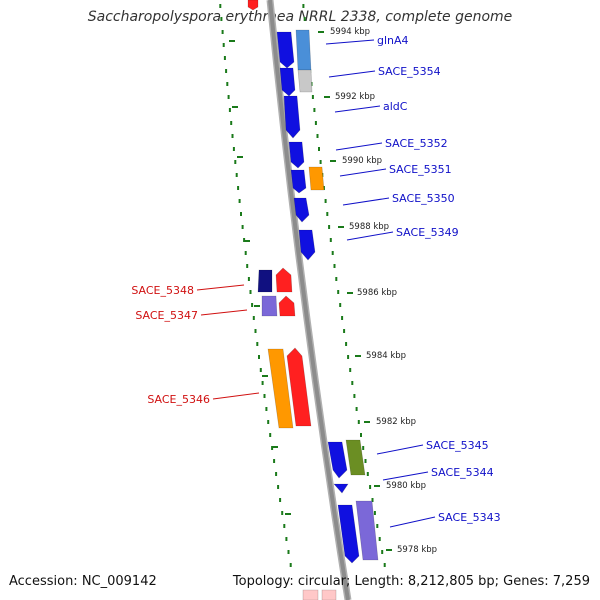 The width and height of the screenshot is (600, 600). Describe the element at coordinates (393, 40) in the screenshot. I see `gene-label: glnA4` at that location.